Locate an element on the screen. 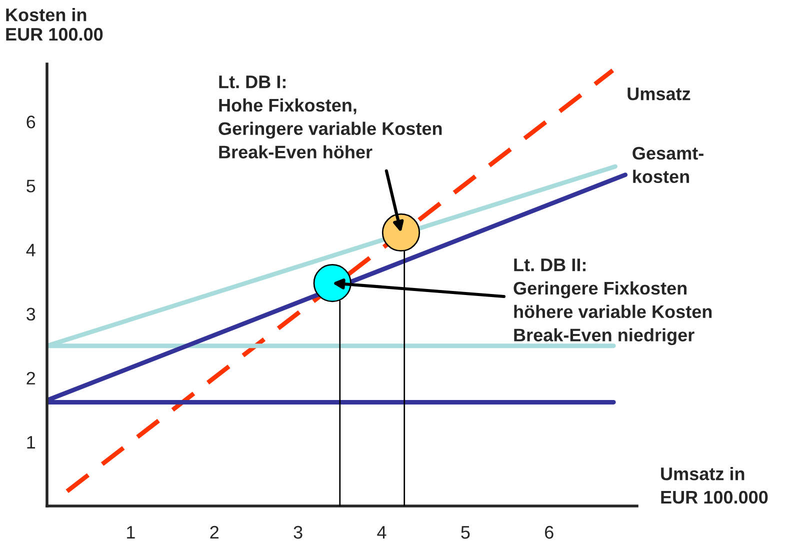 This screenshot has height=547, width=806. y-tick-label: 3 is located at coordinates (31, 314).